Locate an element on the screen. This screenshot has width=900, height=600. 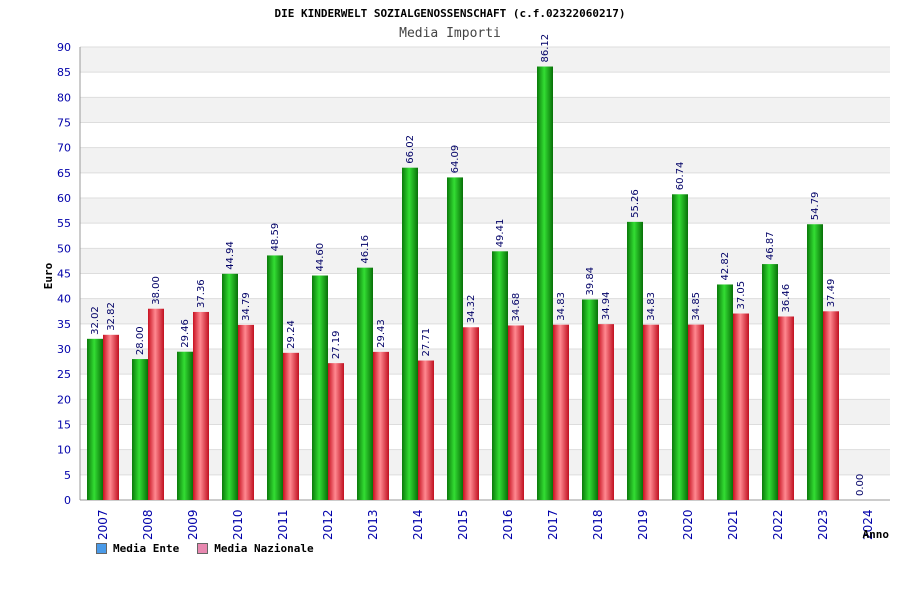
data-label: 37.36 is located at coordinates (201, 293).